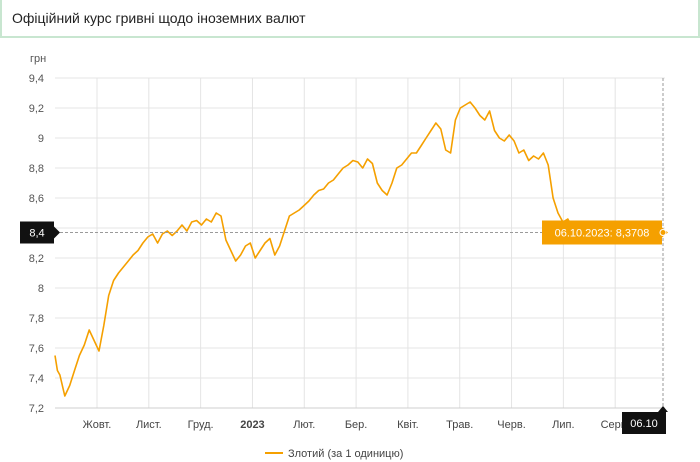 The image size is (700, 462). Describe the element at coordinates (149, 425) in the screenshot. I see `x-tick-label: Лист.` at that location.